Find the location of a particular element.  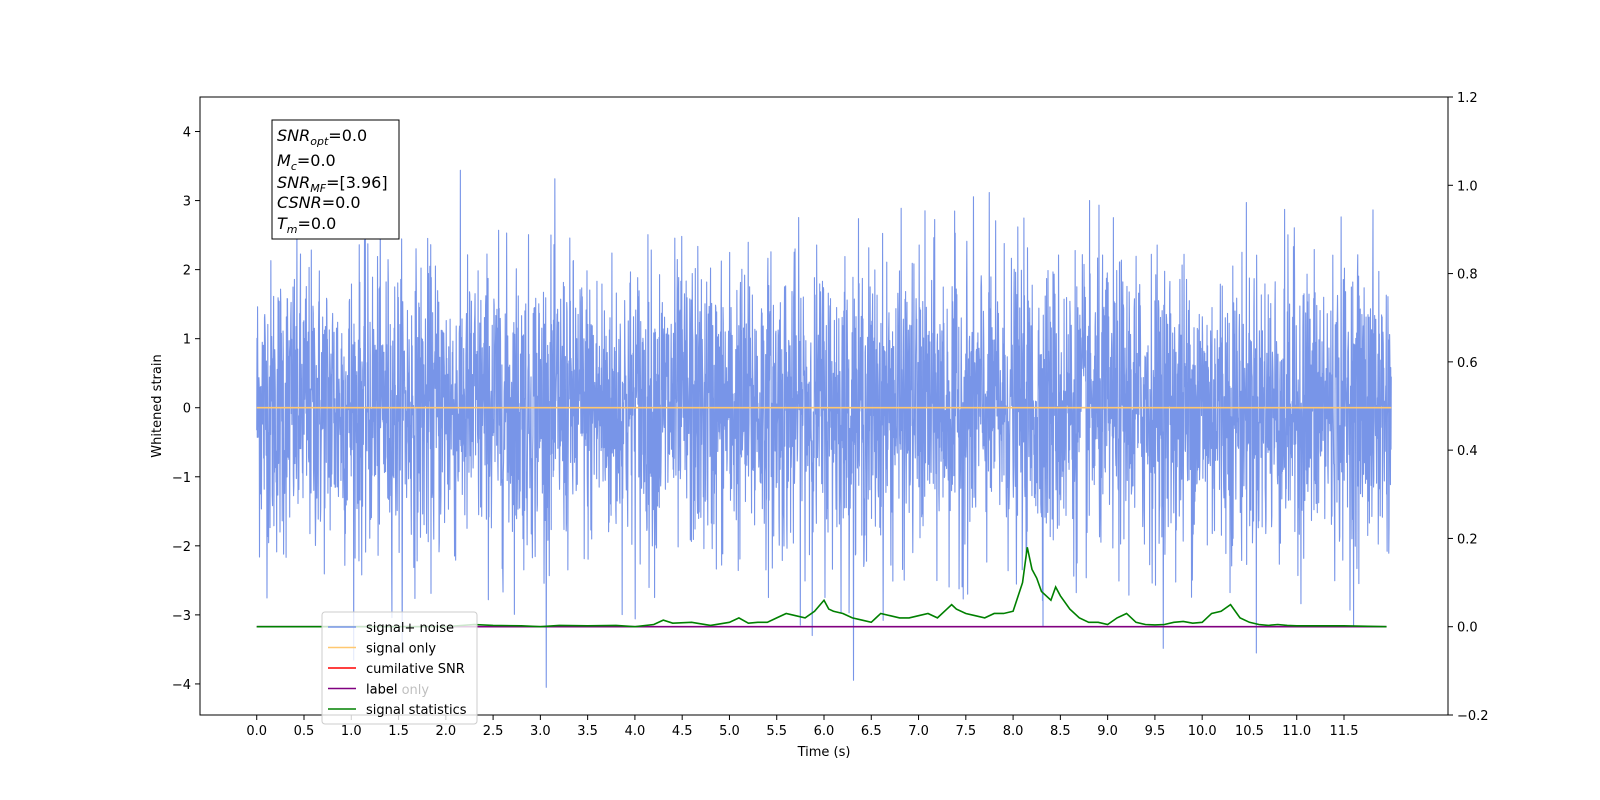

snr-opt-text: SNRopt=0.0 is located at coordinates (322, 137).